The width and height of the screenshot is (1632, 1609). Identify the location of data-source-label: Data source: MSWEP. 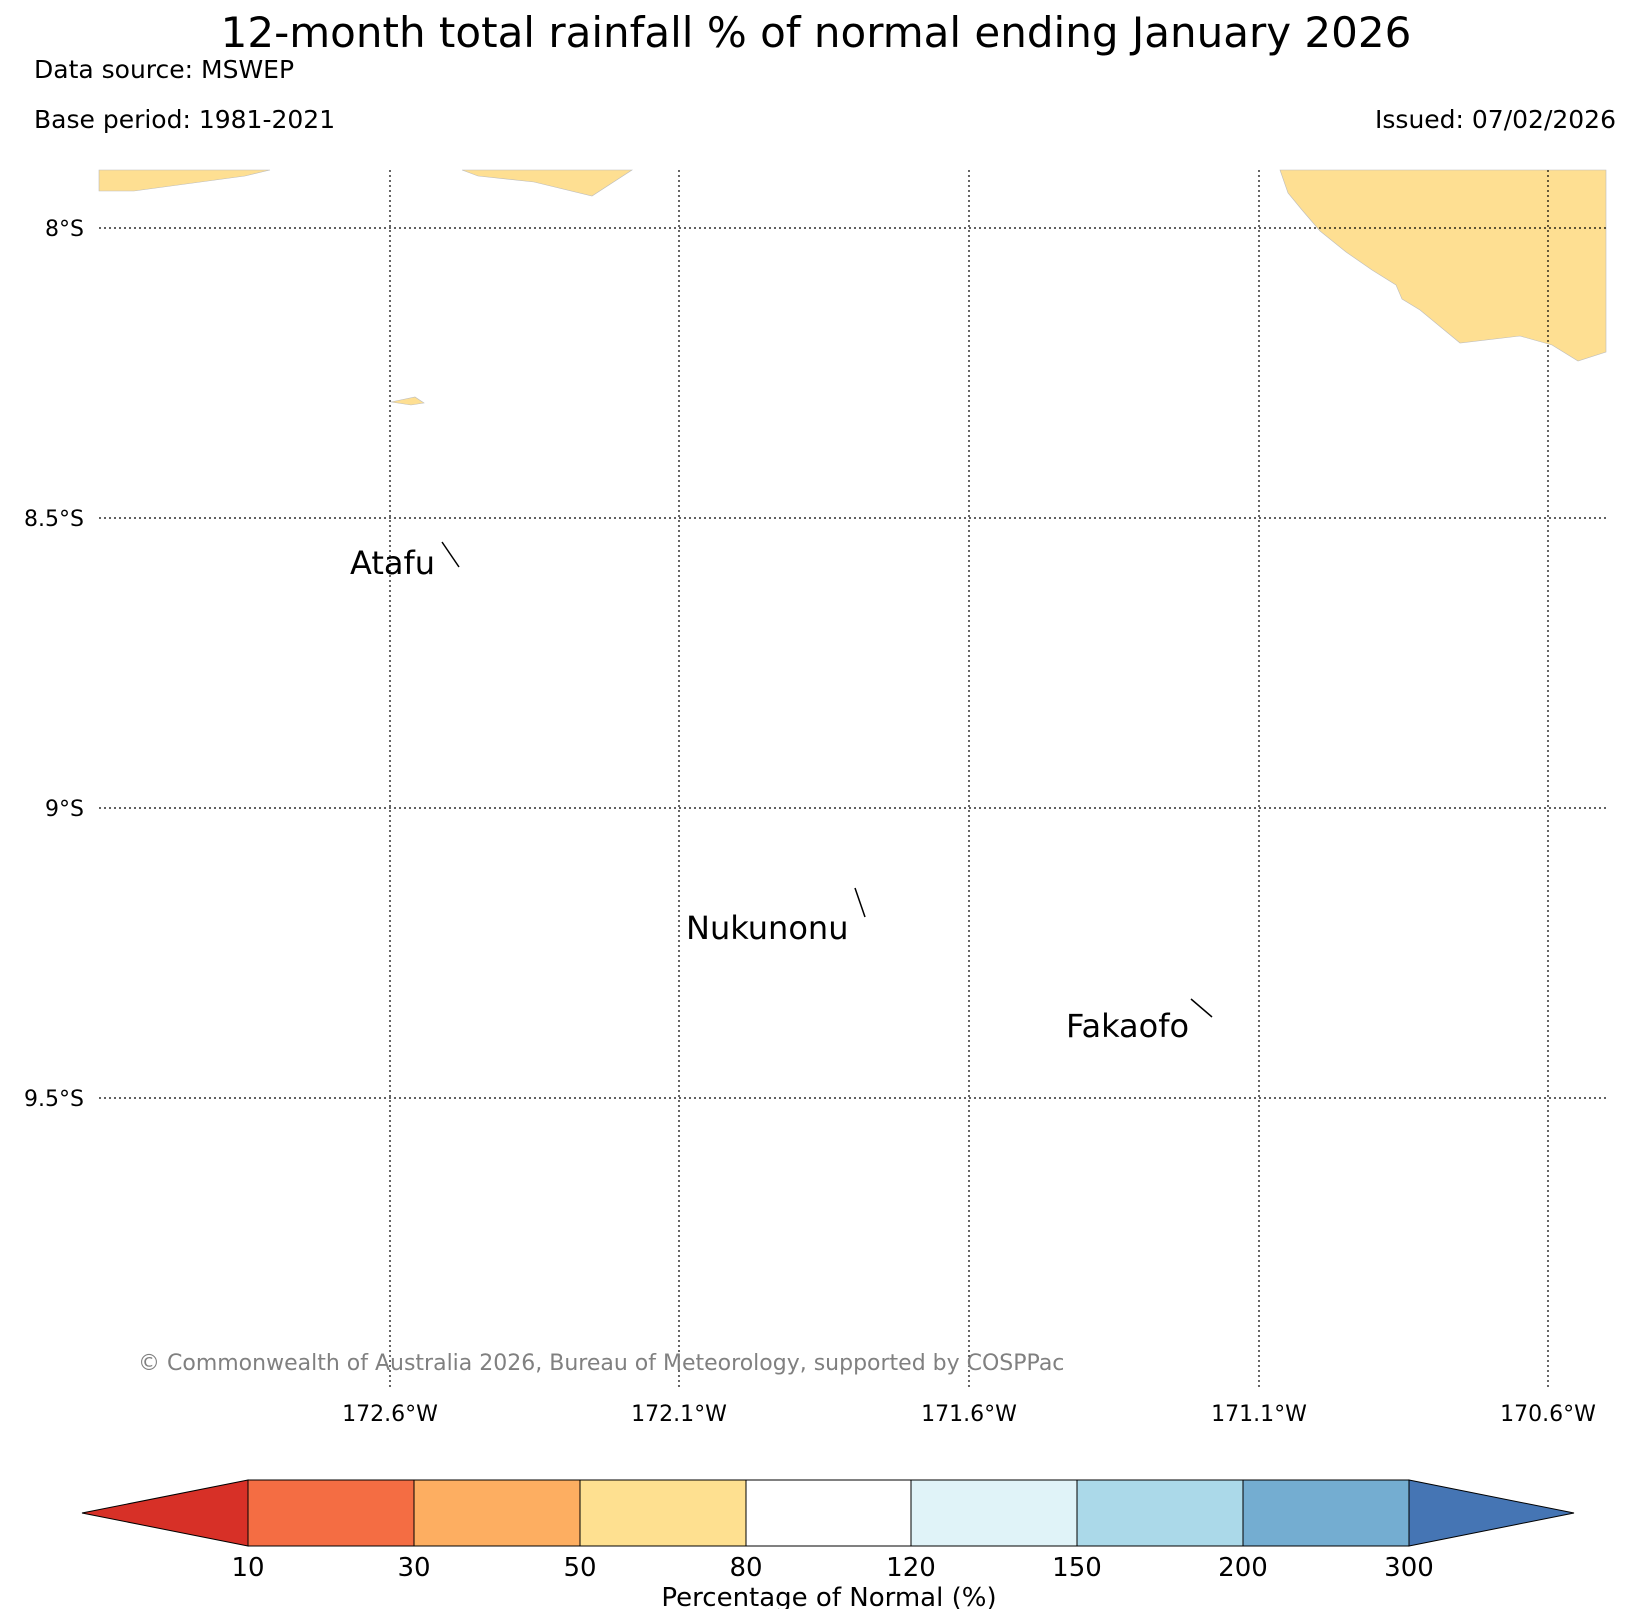
(164, 69).